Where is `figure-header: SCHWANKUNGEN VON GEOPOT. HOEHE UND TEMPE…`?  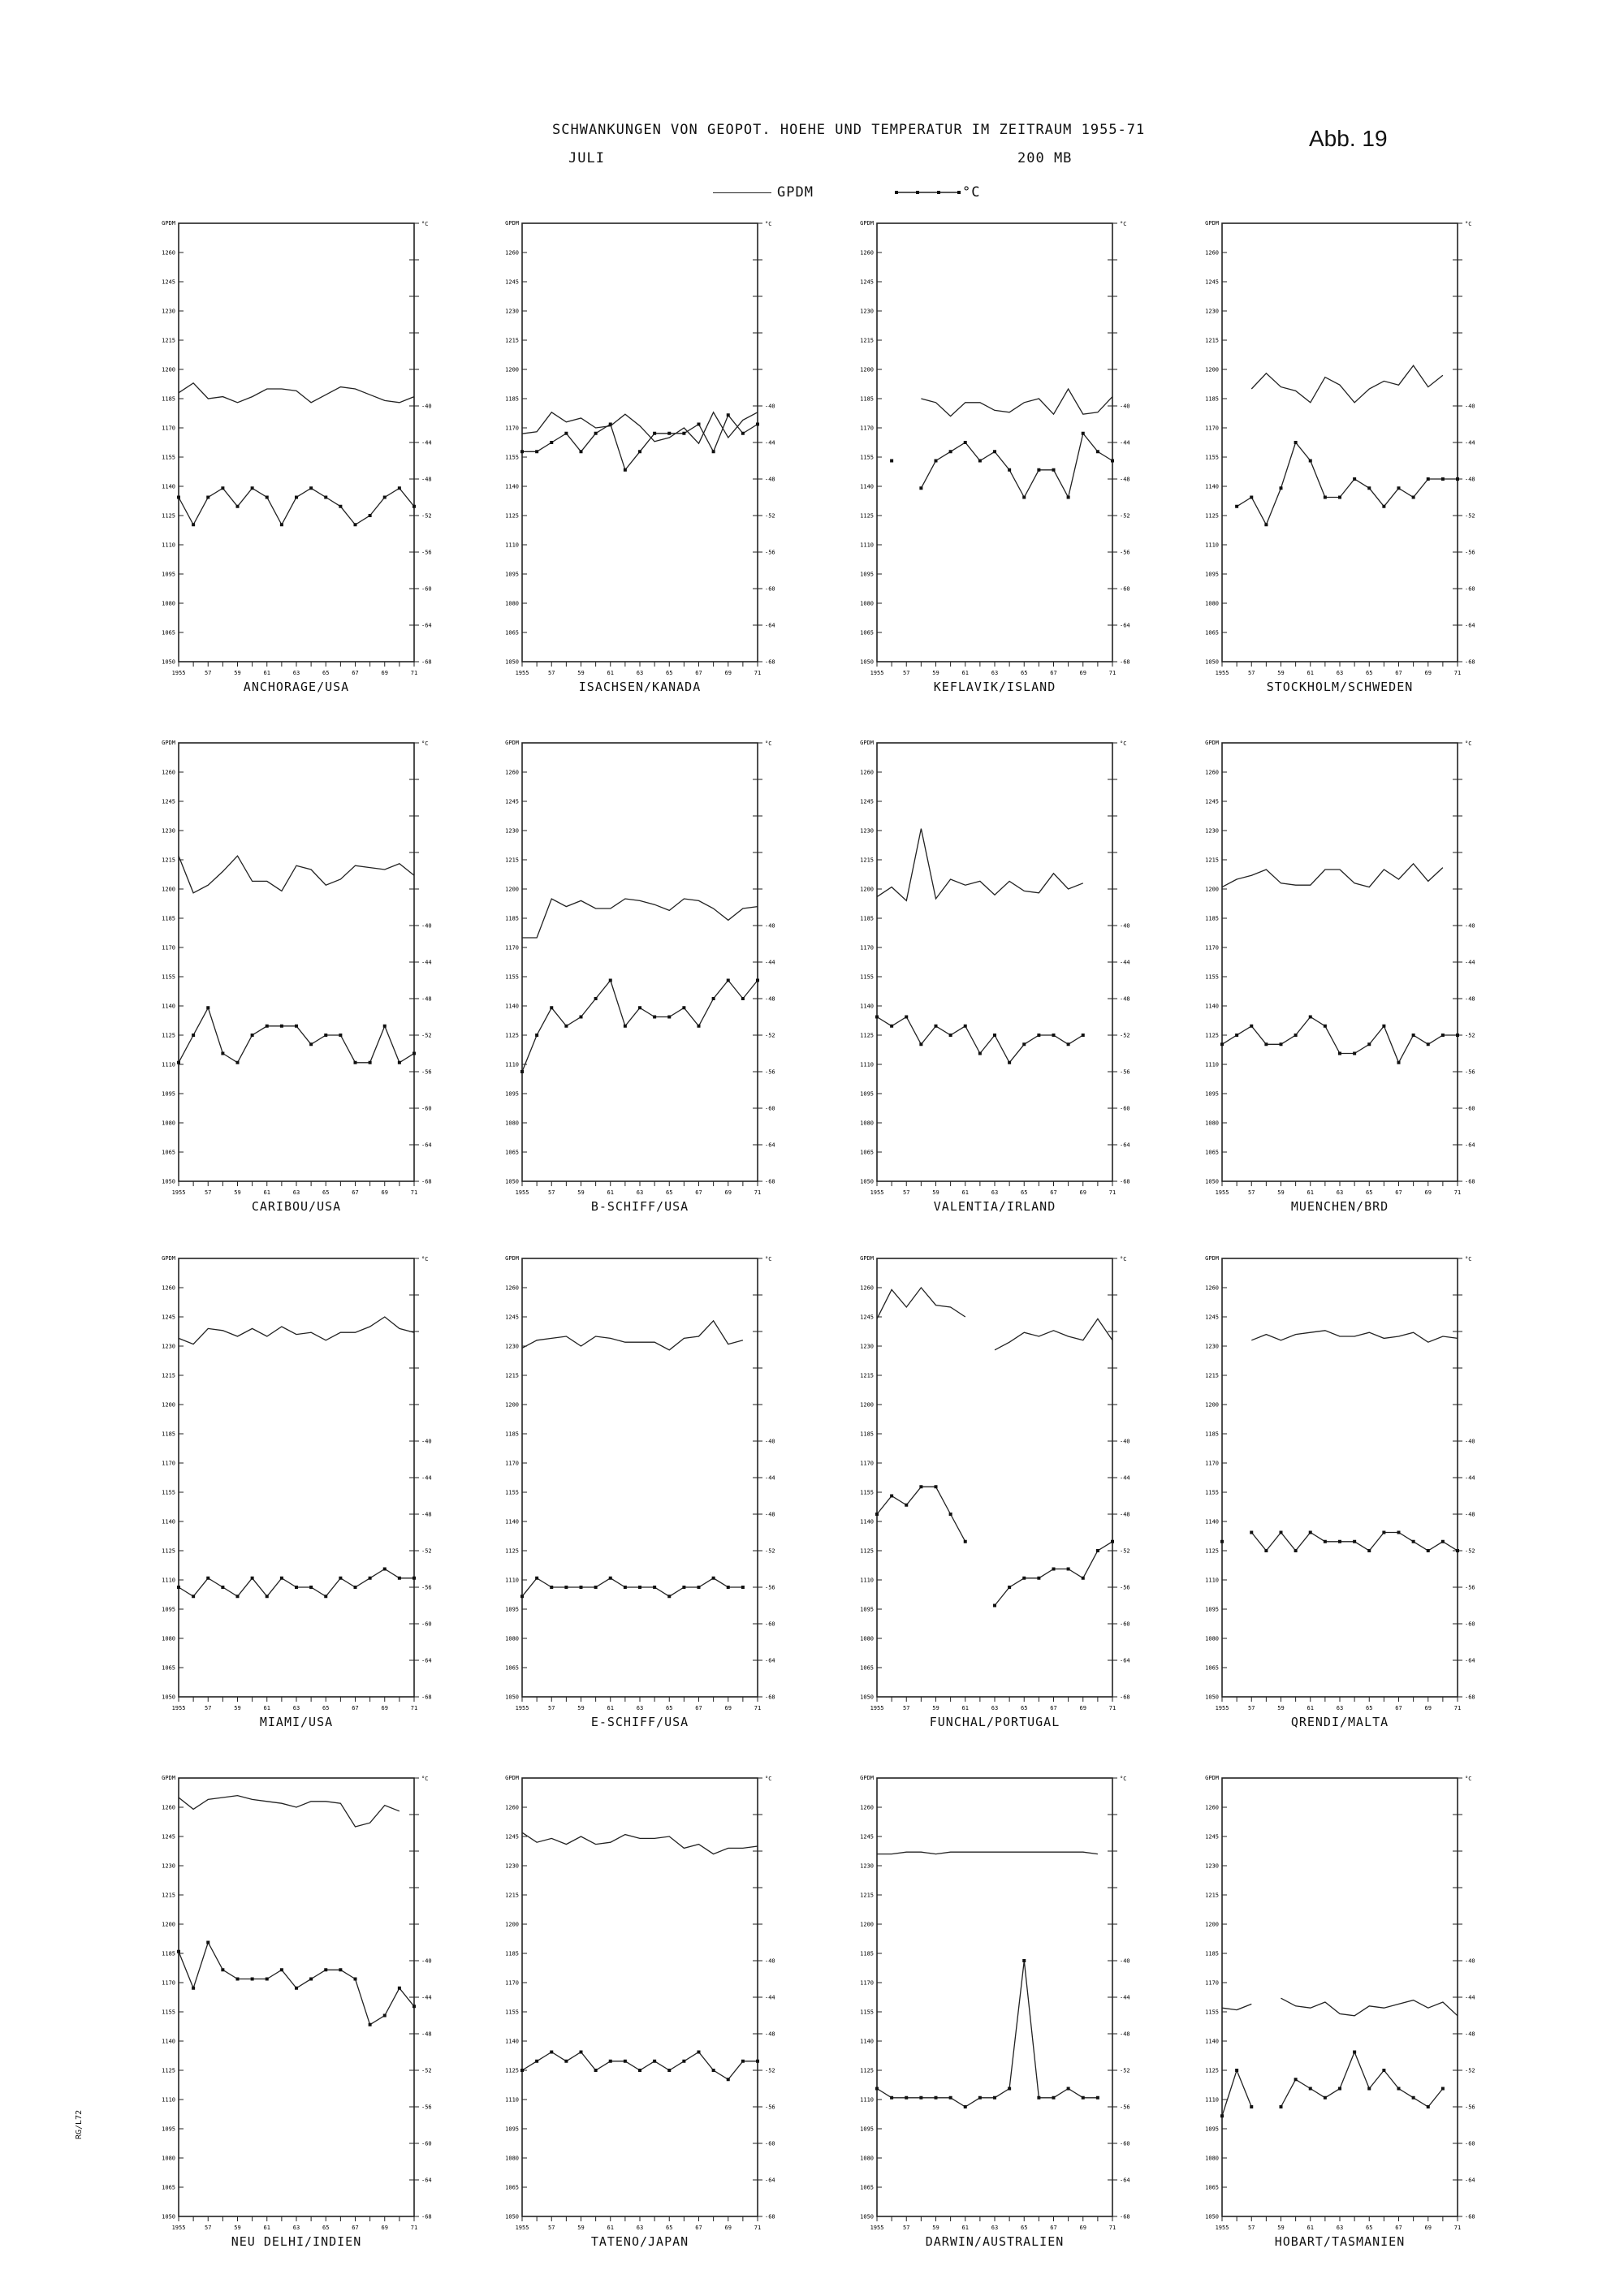 figure-header: SCHWANKUNGEN VON GEOPOT. HOEHE UND TEMPE… is located at coordinates (812, 105).